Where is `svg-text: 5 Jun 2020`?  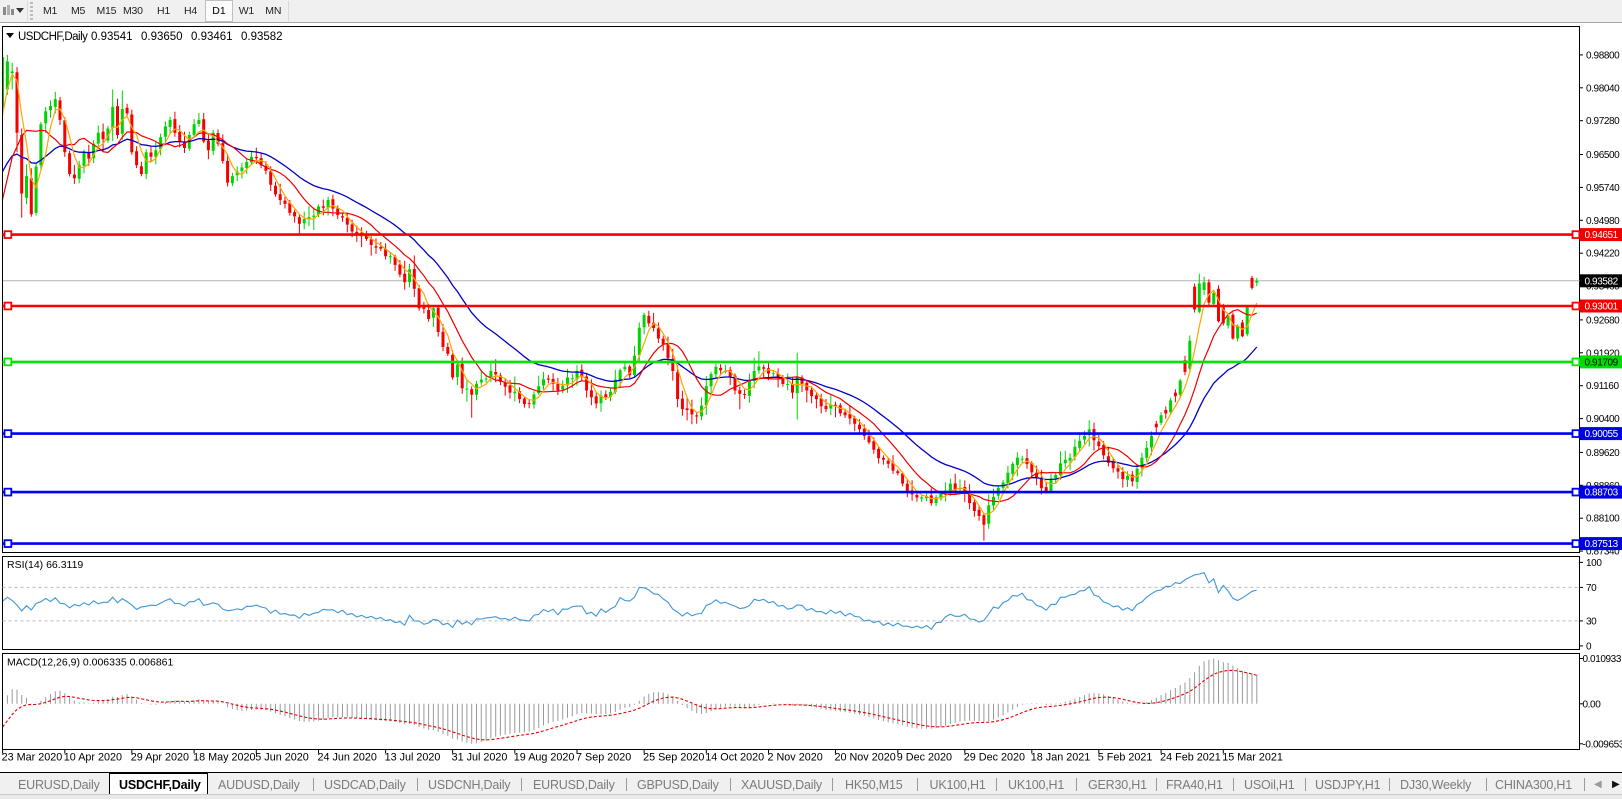
svg-text: 5 Jun 2020 is located at coordinates (281, 758).